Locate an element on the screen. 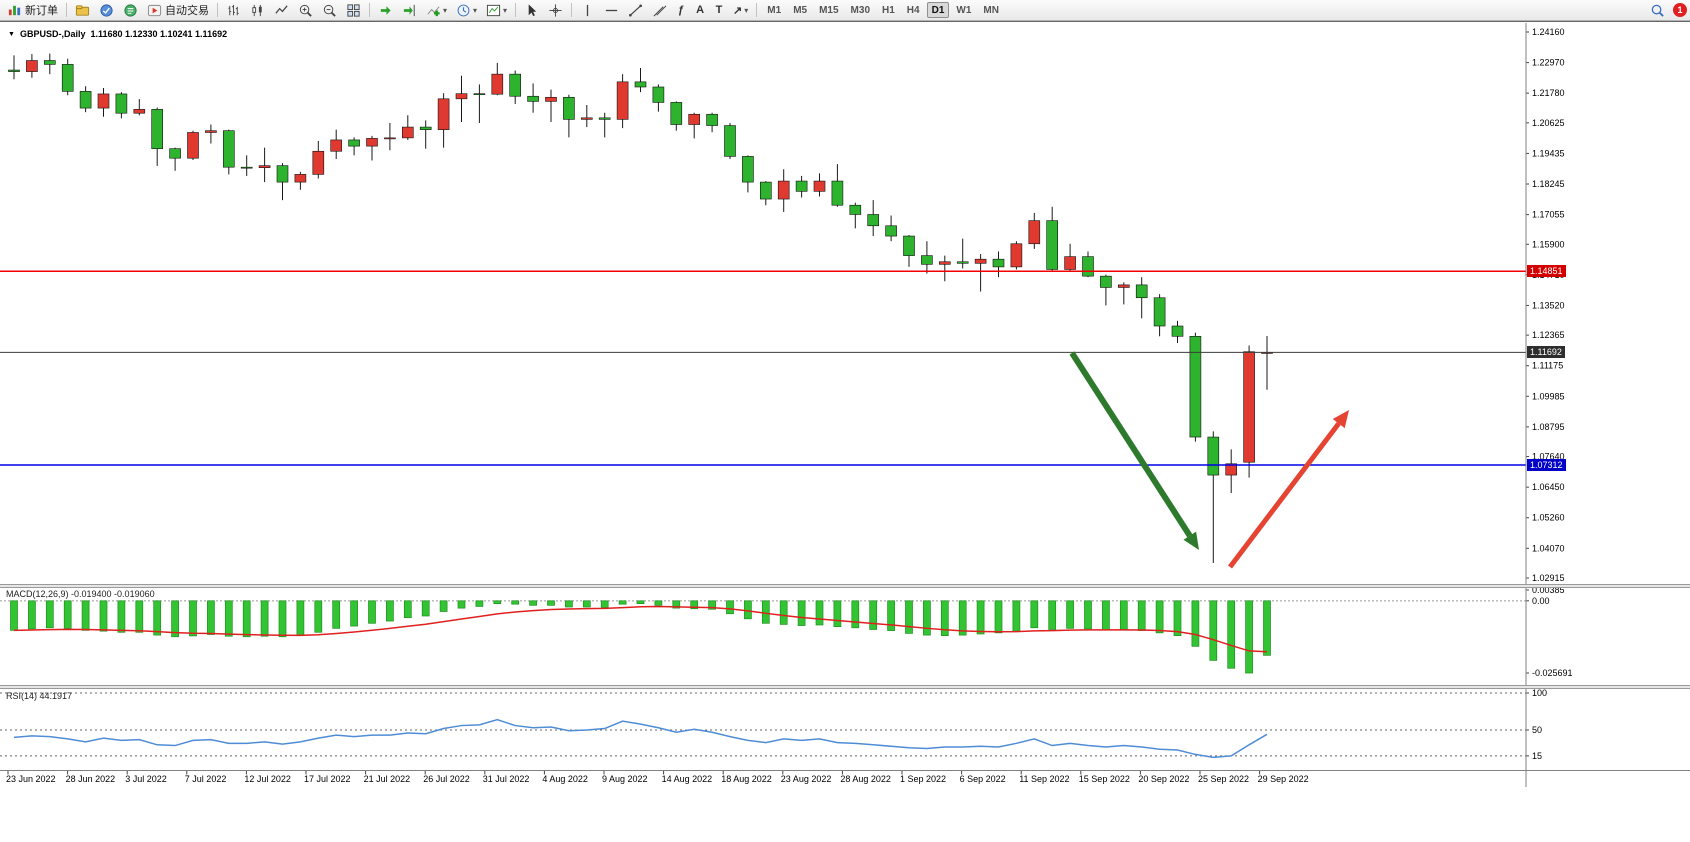 Image resolution: width=1690 pixels, height=842 pixels. charts-profile-button is located at coordinates (82, 10).